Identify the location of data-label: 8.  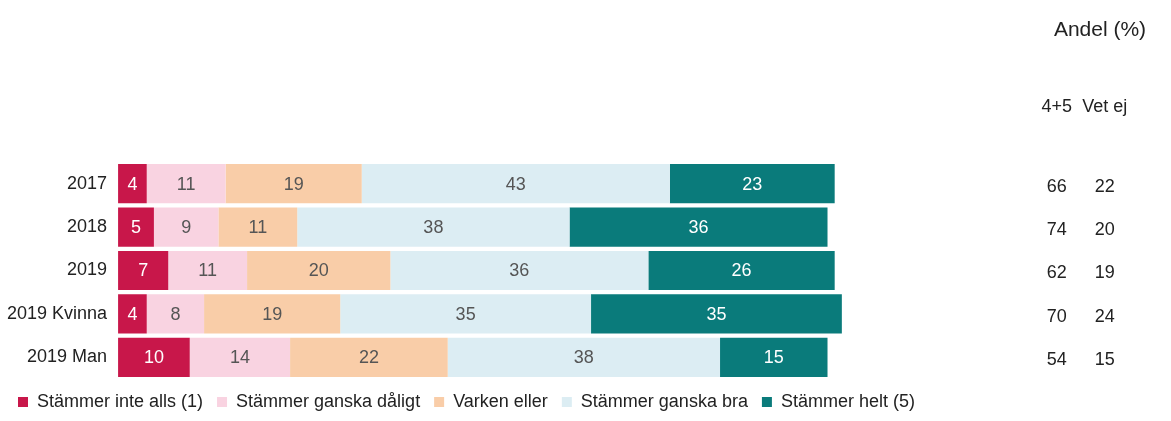
(175, 313).